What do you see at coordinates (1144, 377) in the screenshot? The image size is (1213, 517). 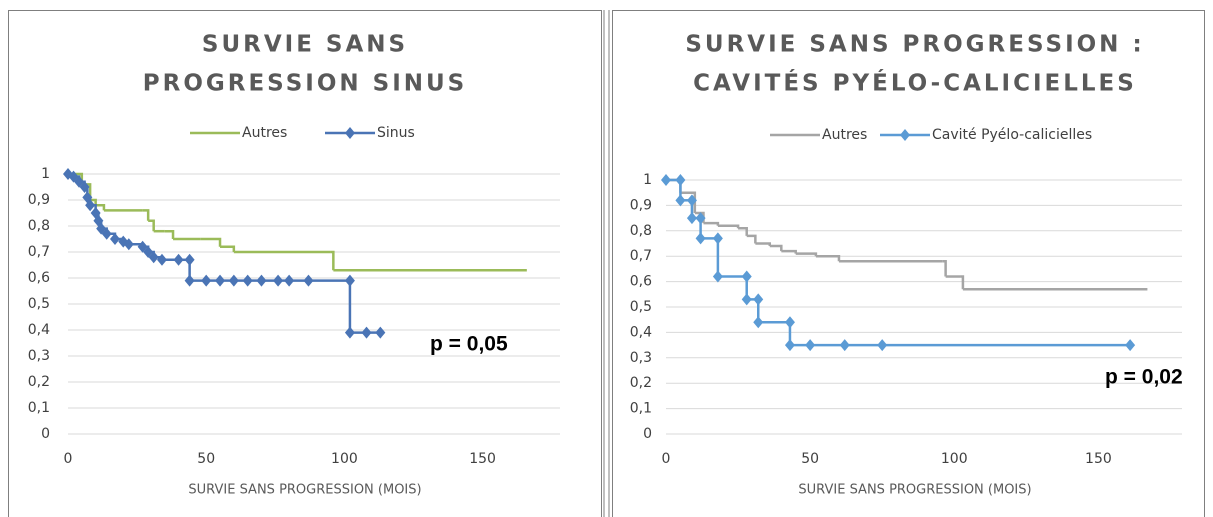 I see `annotation: p = 0,02` at bounding box center [1144, 377].